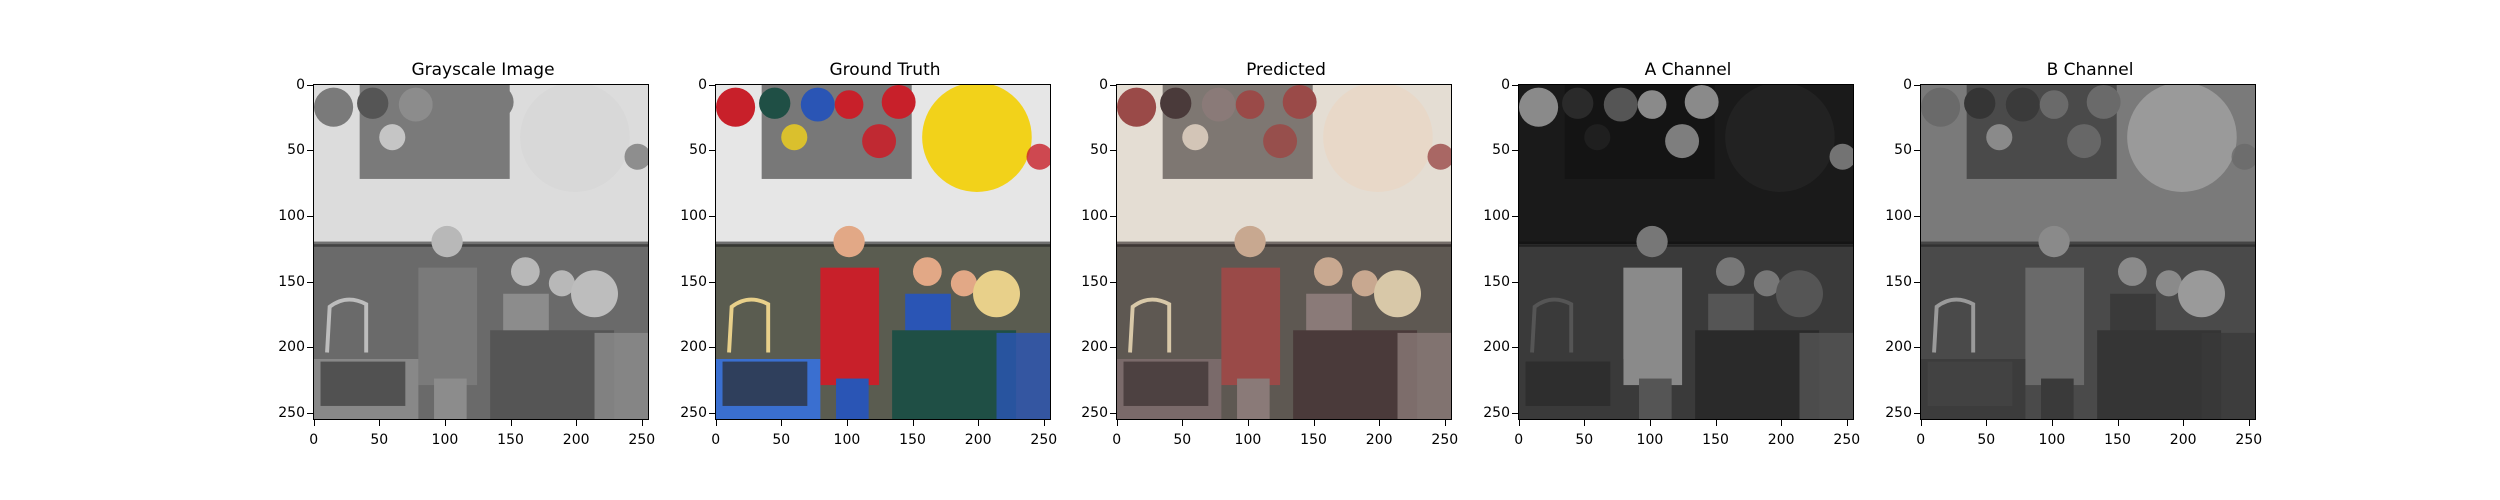 Image resolution: width=2500 pixels, height=500 pixels. I want to click on subplot-title: Ground Truth, so click(885, 70).